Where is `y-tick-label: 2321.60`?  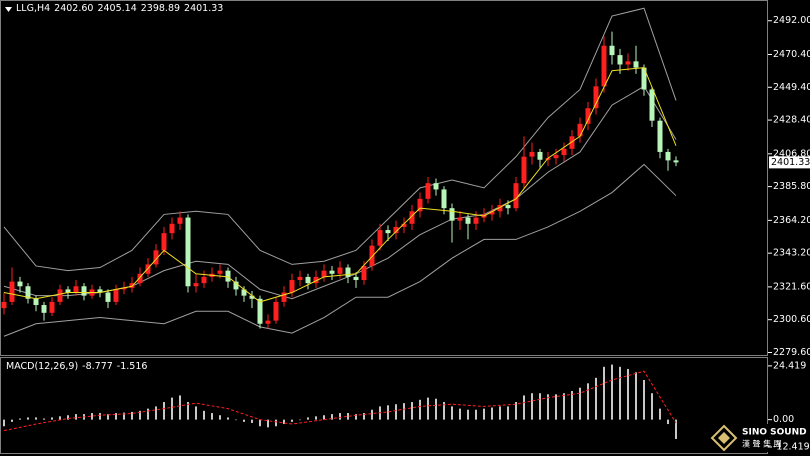 y-tick-label: 2321.60 is located at coordinates (791, 286).